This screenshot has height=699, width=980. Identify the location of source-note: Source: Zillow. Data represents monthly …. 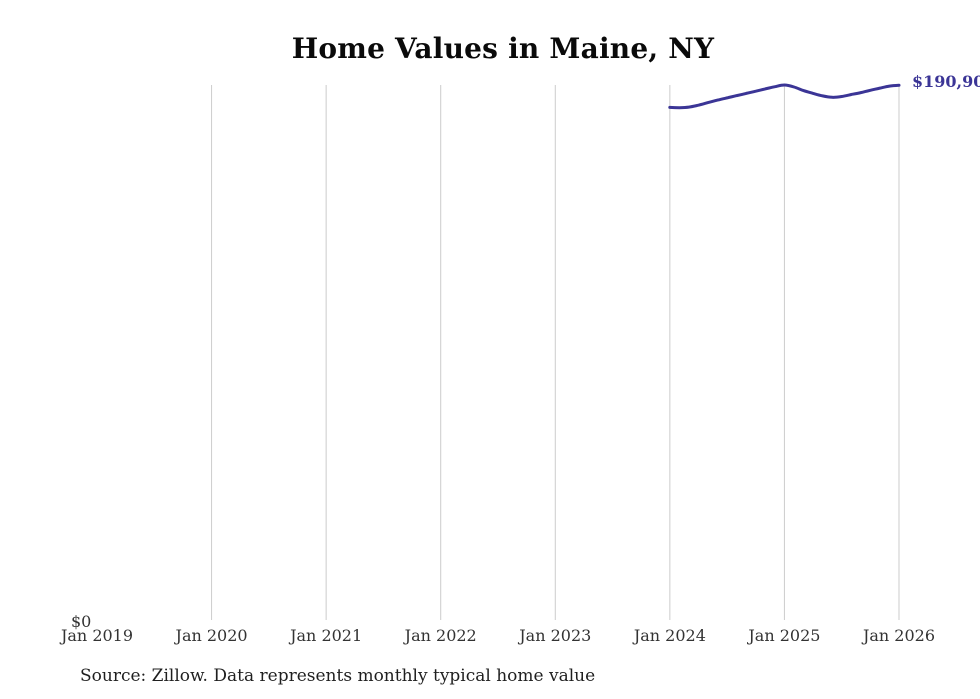
(338, 676).